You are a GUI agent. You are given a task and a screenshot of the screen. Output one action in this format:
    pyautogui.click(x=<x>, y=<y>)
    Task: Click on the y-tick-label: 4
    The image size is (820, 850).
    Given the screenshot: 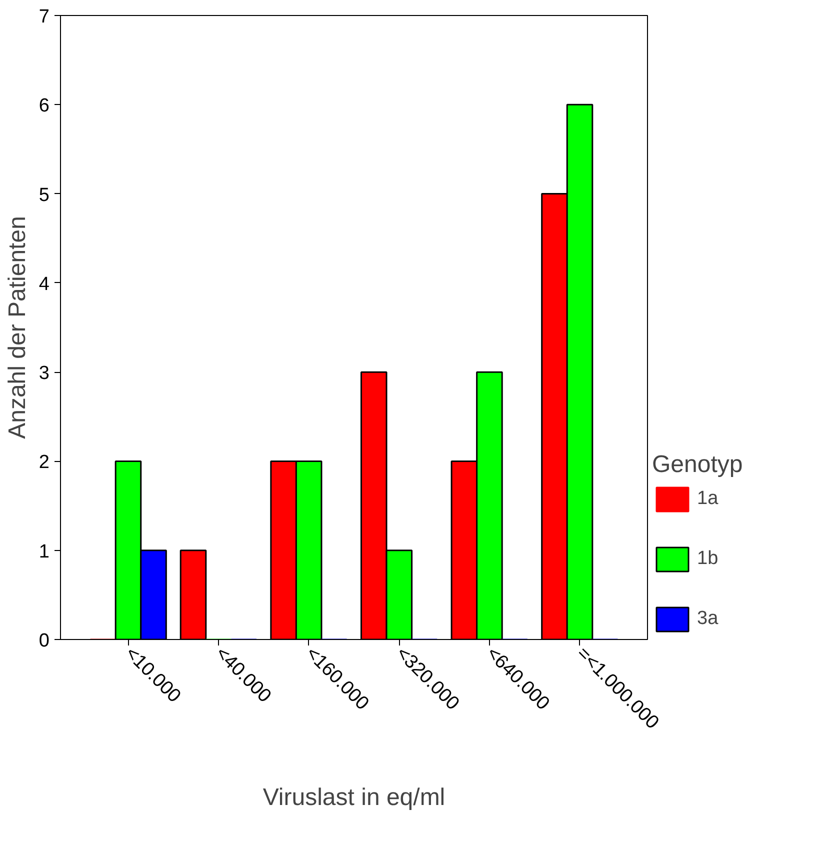 What is the action you would take?
    pyautogui.click(x=44, y=284)
    